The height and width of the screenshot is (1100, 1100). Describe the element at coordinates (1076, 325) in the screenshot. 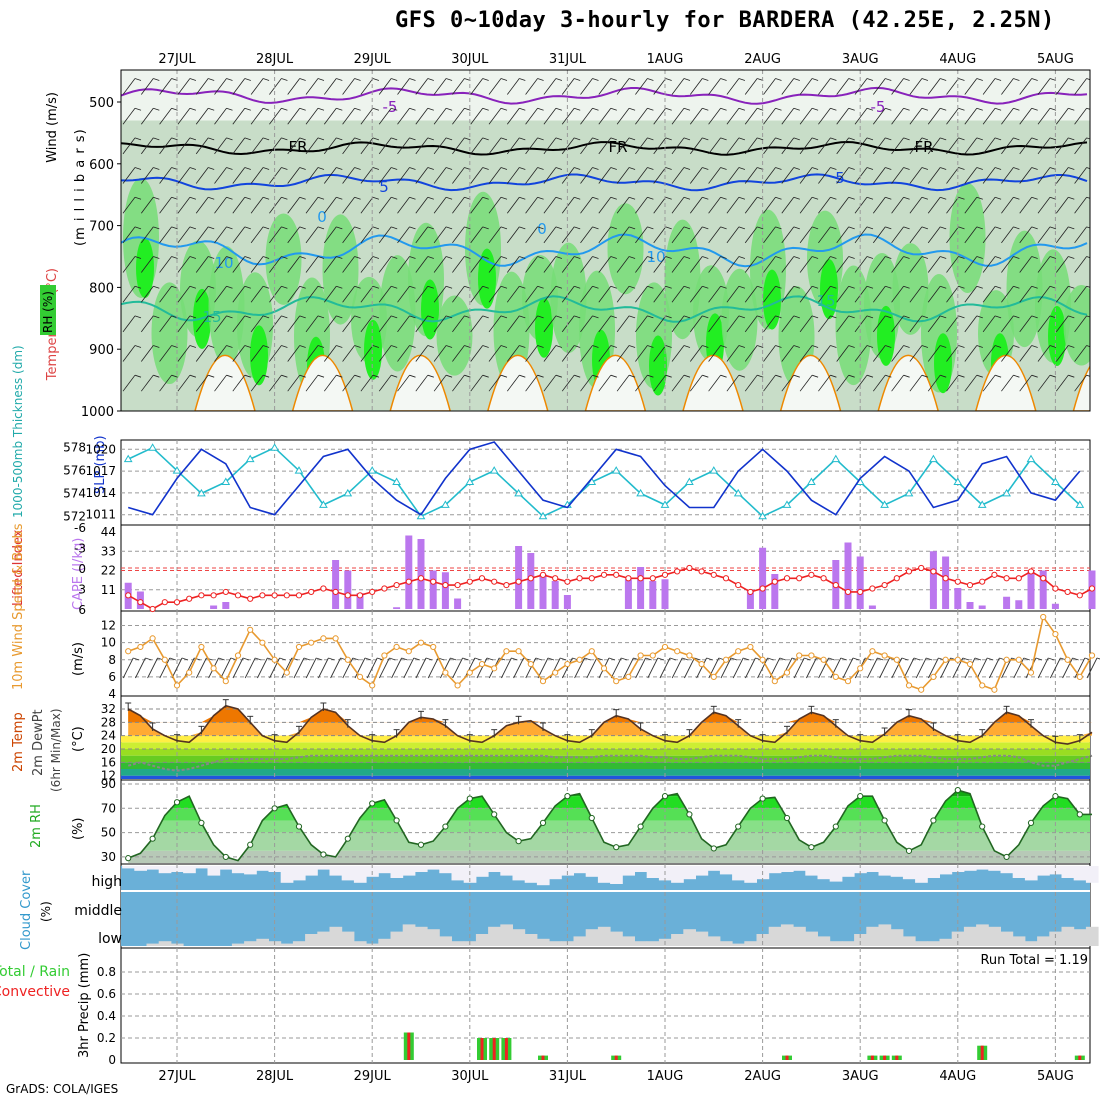

I see `rh-shade` at that location.